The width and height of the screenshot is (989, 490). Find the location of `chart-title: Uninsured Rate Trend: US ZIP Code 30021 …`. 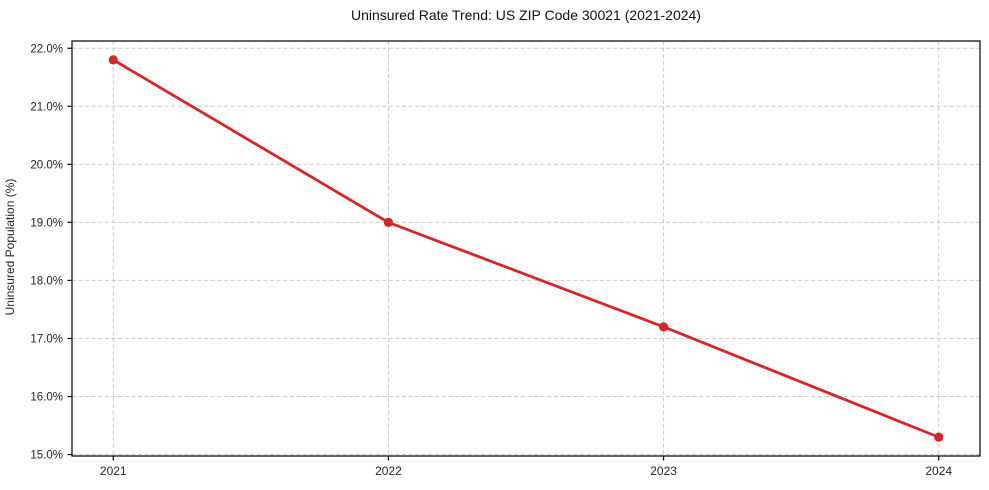

chart-title: Uninsured Rate Trend: US ZIP Code 30021 … is located at coordinates (526, 15).